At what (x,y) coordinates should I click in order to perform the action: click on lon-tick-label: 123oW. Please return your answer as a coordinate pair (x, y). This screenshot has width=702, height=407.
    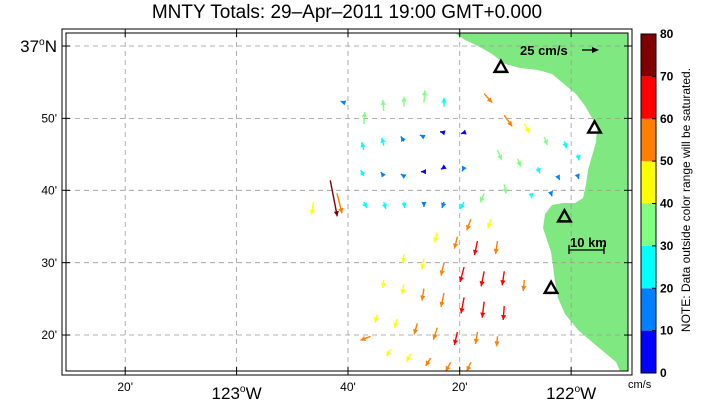
    Looking at the image, I should click on (237, 393).